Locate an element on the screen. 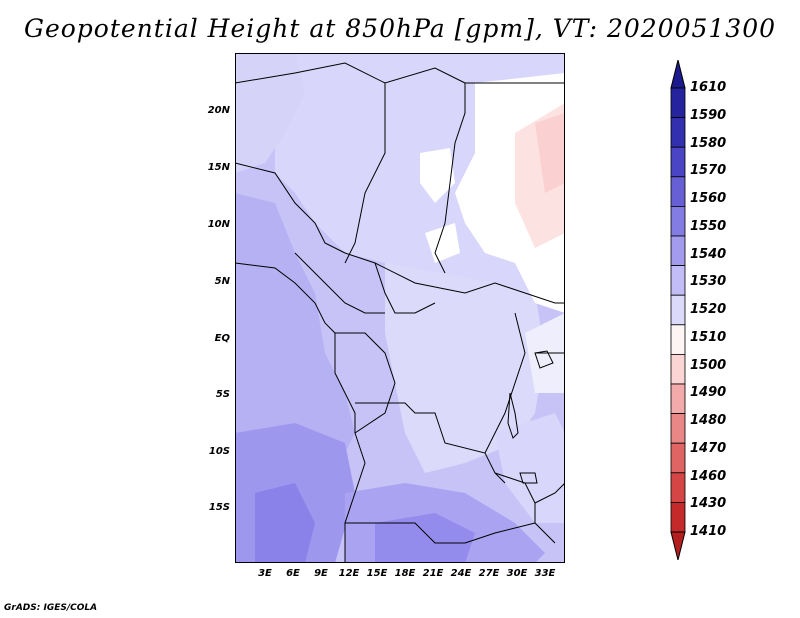  colorbar-label: 1540 is located at coordinates (708, 254).